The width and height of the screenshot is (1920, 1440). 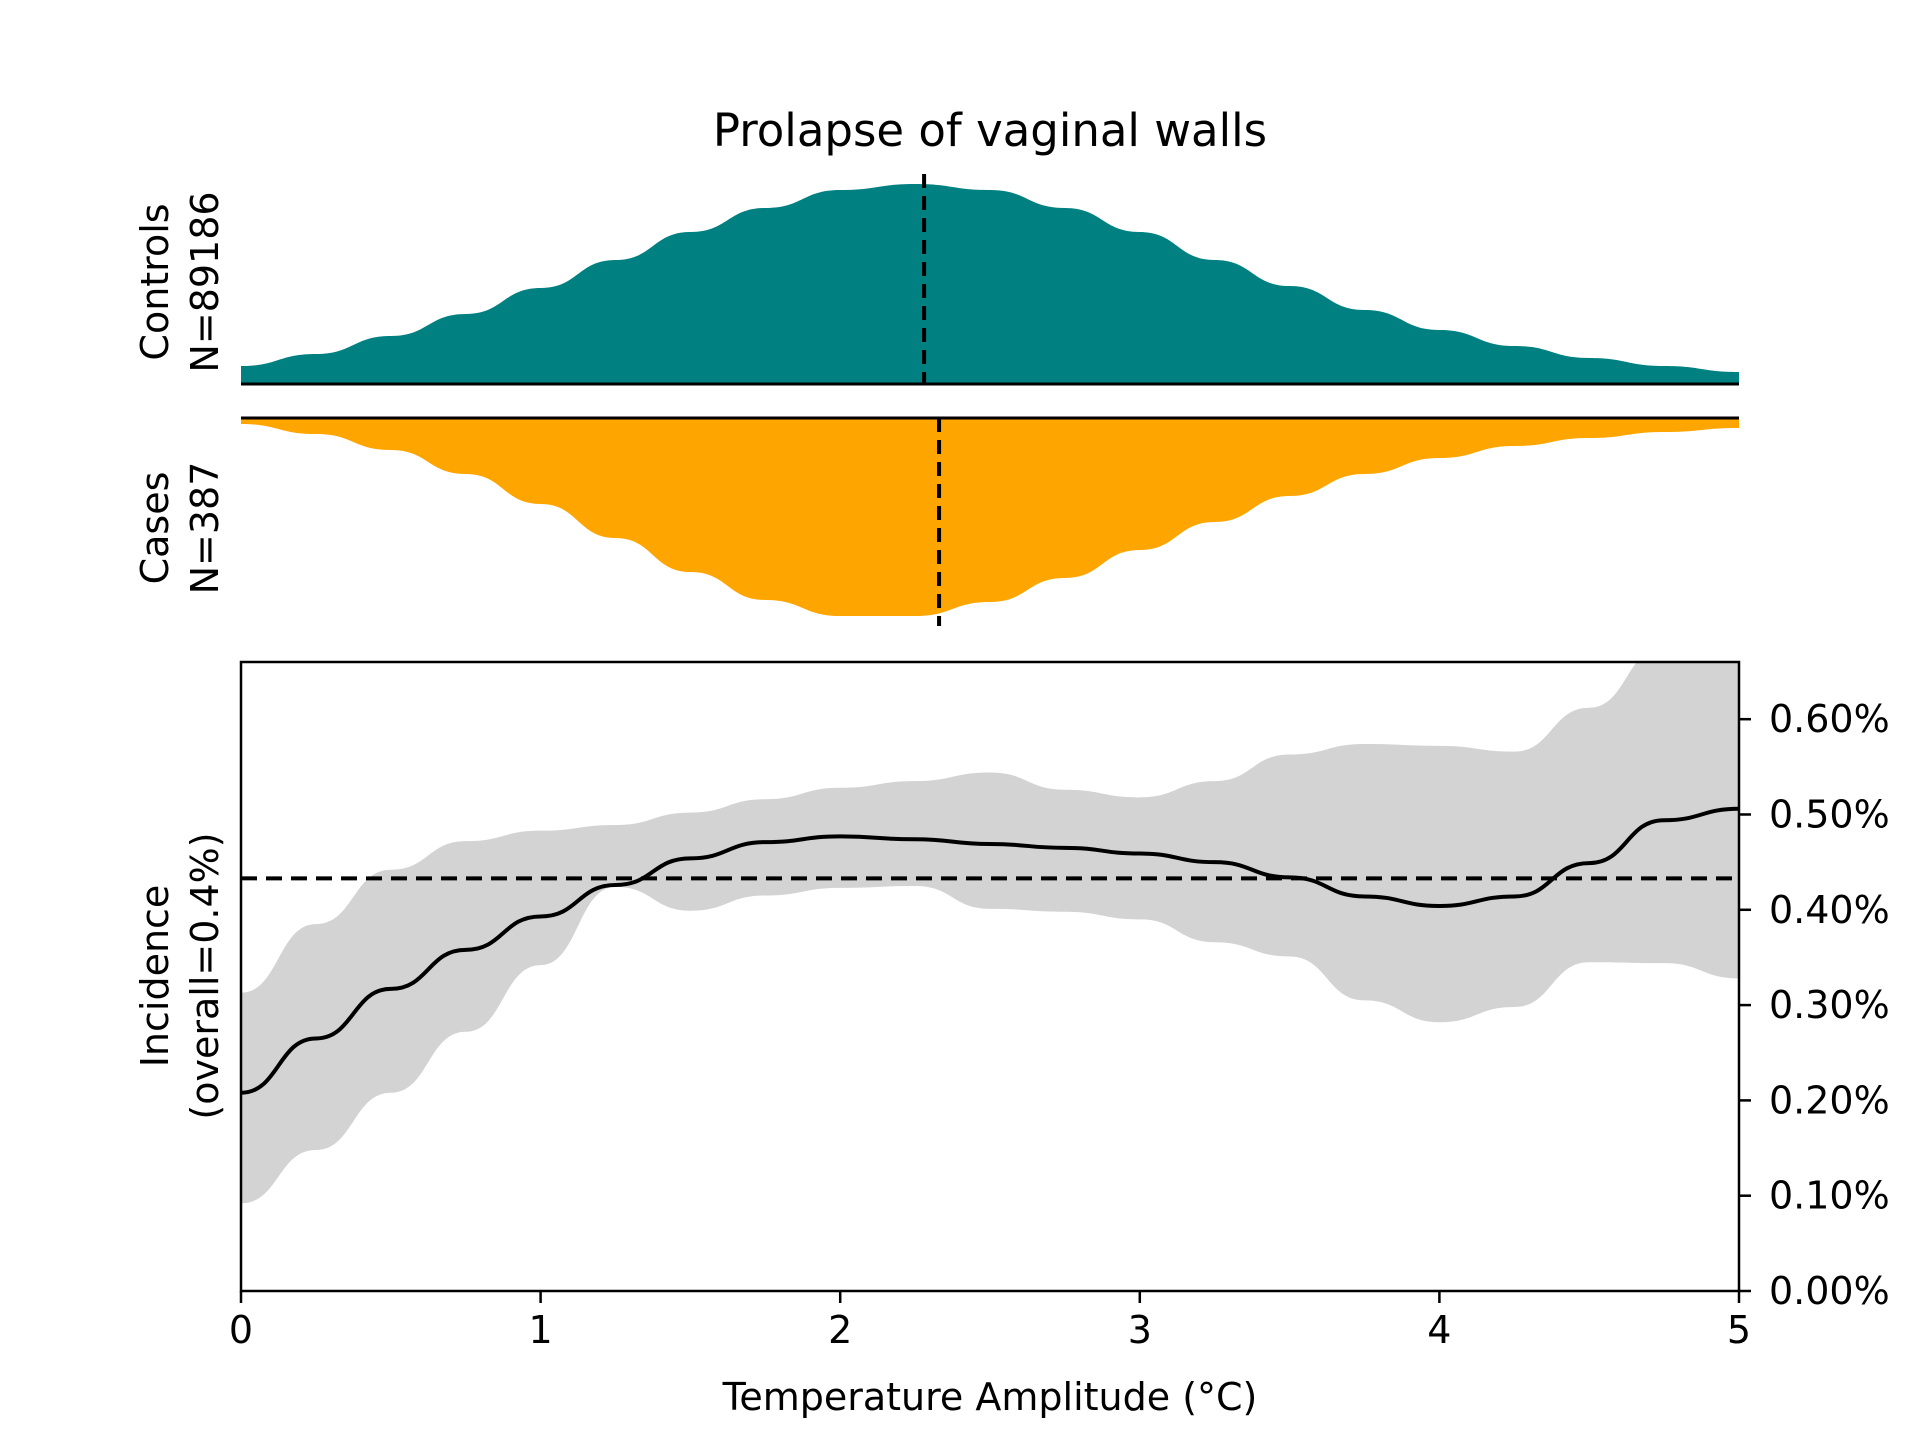 I want to click on x-tick-label: 5, so click(x=1739, y=1330).